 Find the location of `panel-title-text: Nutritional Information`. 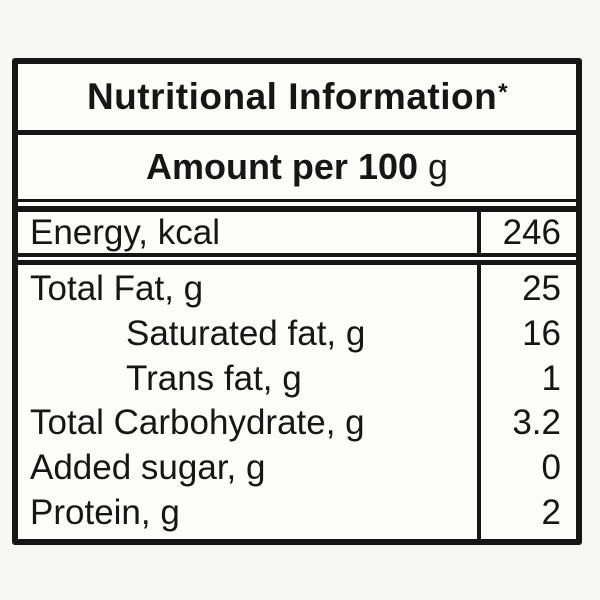

panel-title-text: Nutritional Information is located at coordinates (292, 96).